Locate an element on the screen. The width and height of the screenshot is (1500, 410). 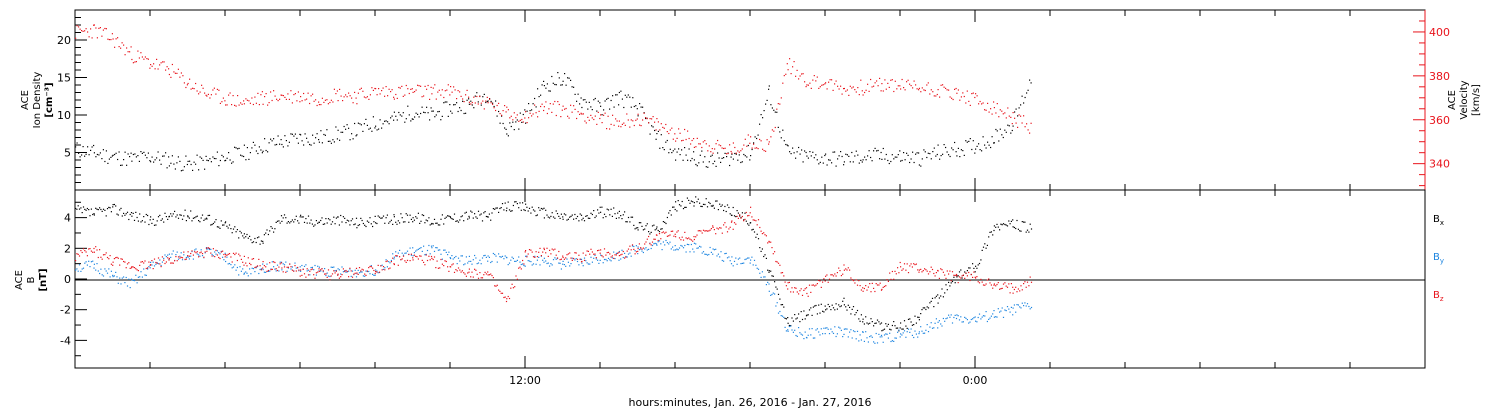
legend-by: By is located at coordinates (1438, 258).